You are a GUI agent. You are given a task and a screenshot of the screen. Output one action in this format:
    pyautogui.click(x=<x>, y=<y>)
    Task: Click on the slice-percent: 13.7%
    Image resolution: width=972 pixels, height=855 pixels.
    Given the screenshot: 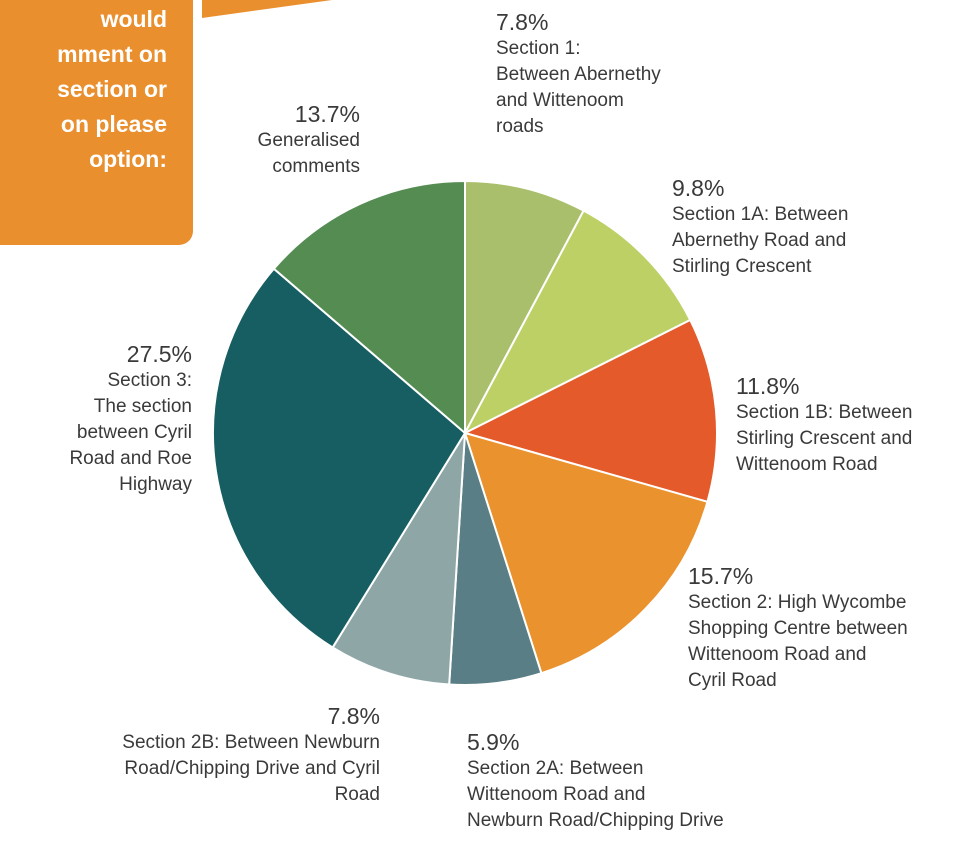 What is the action you would take?
    pyautogui.click(x=327, y=114)
    